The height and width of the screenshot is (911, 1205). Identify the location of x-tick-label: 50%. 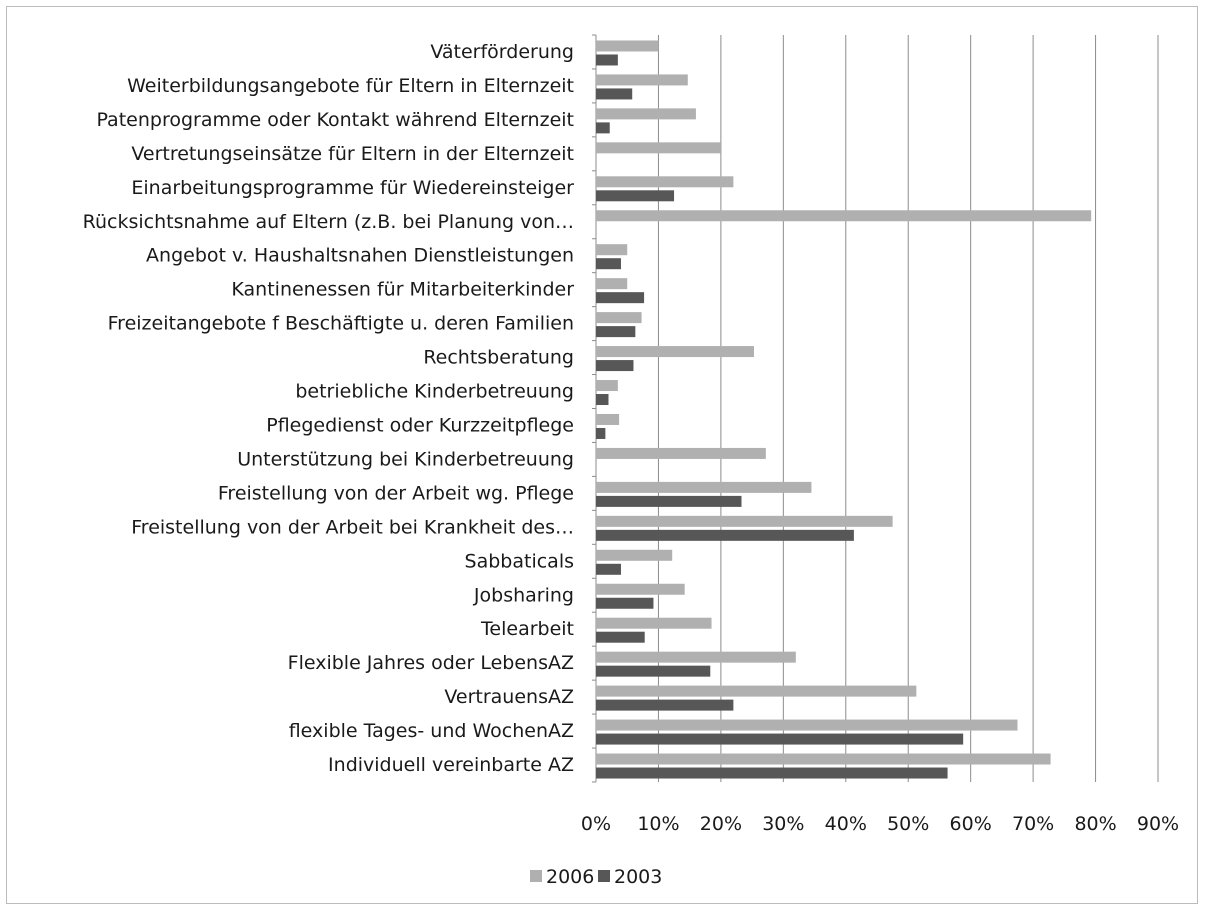
(908, 824).